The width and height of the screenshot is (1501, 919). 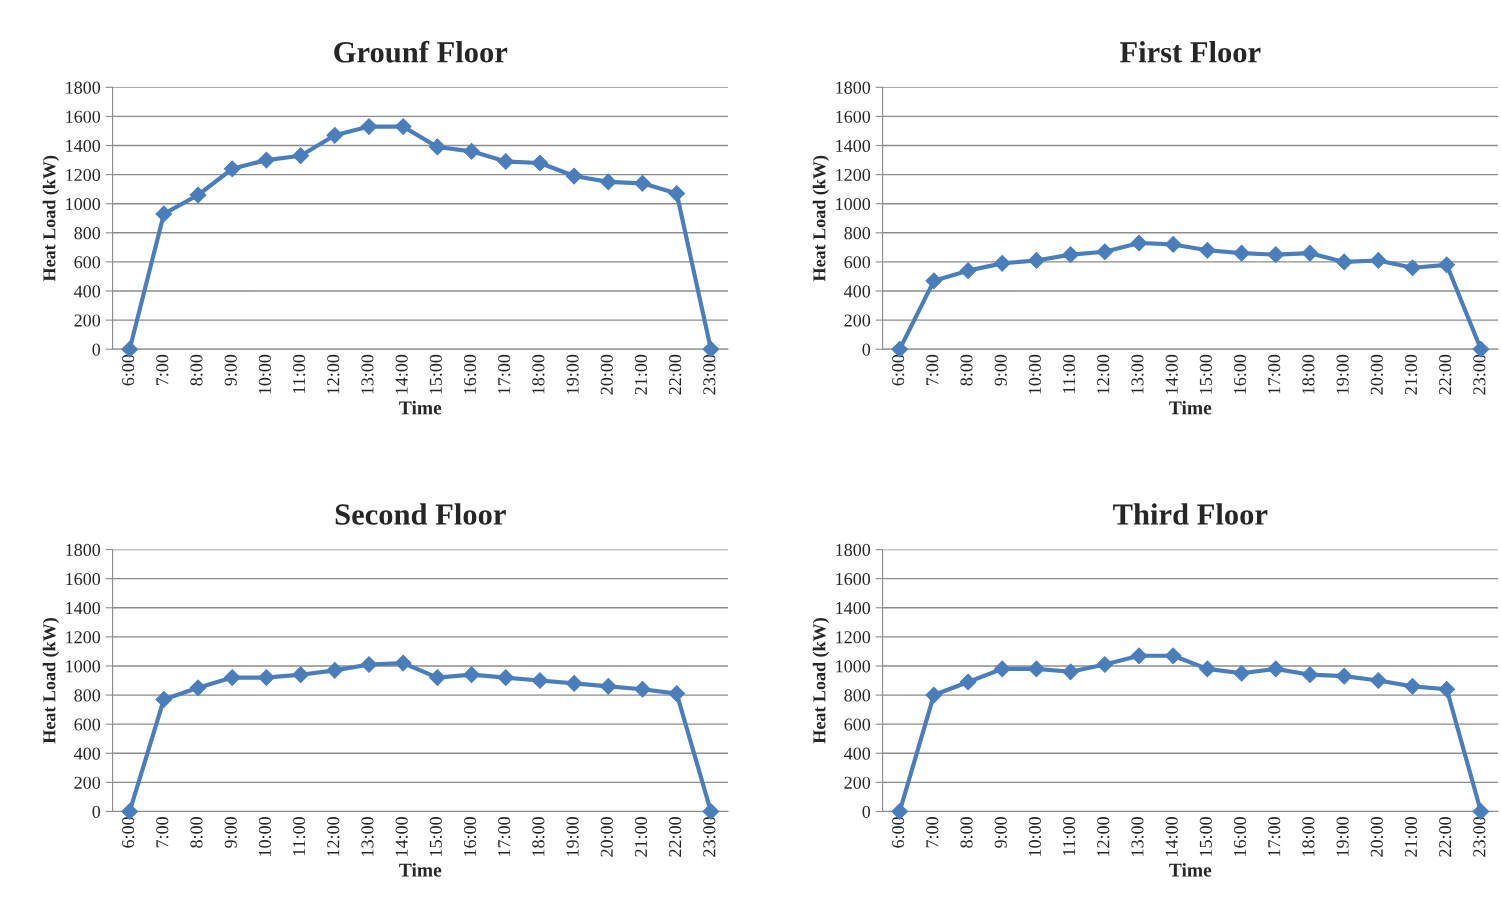 What do you see at coordinates (83, 666) in the screenshot?
I see `y-tick-label: 1000` at bounding box center [83, 666].